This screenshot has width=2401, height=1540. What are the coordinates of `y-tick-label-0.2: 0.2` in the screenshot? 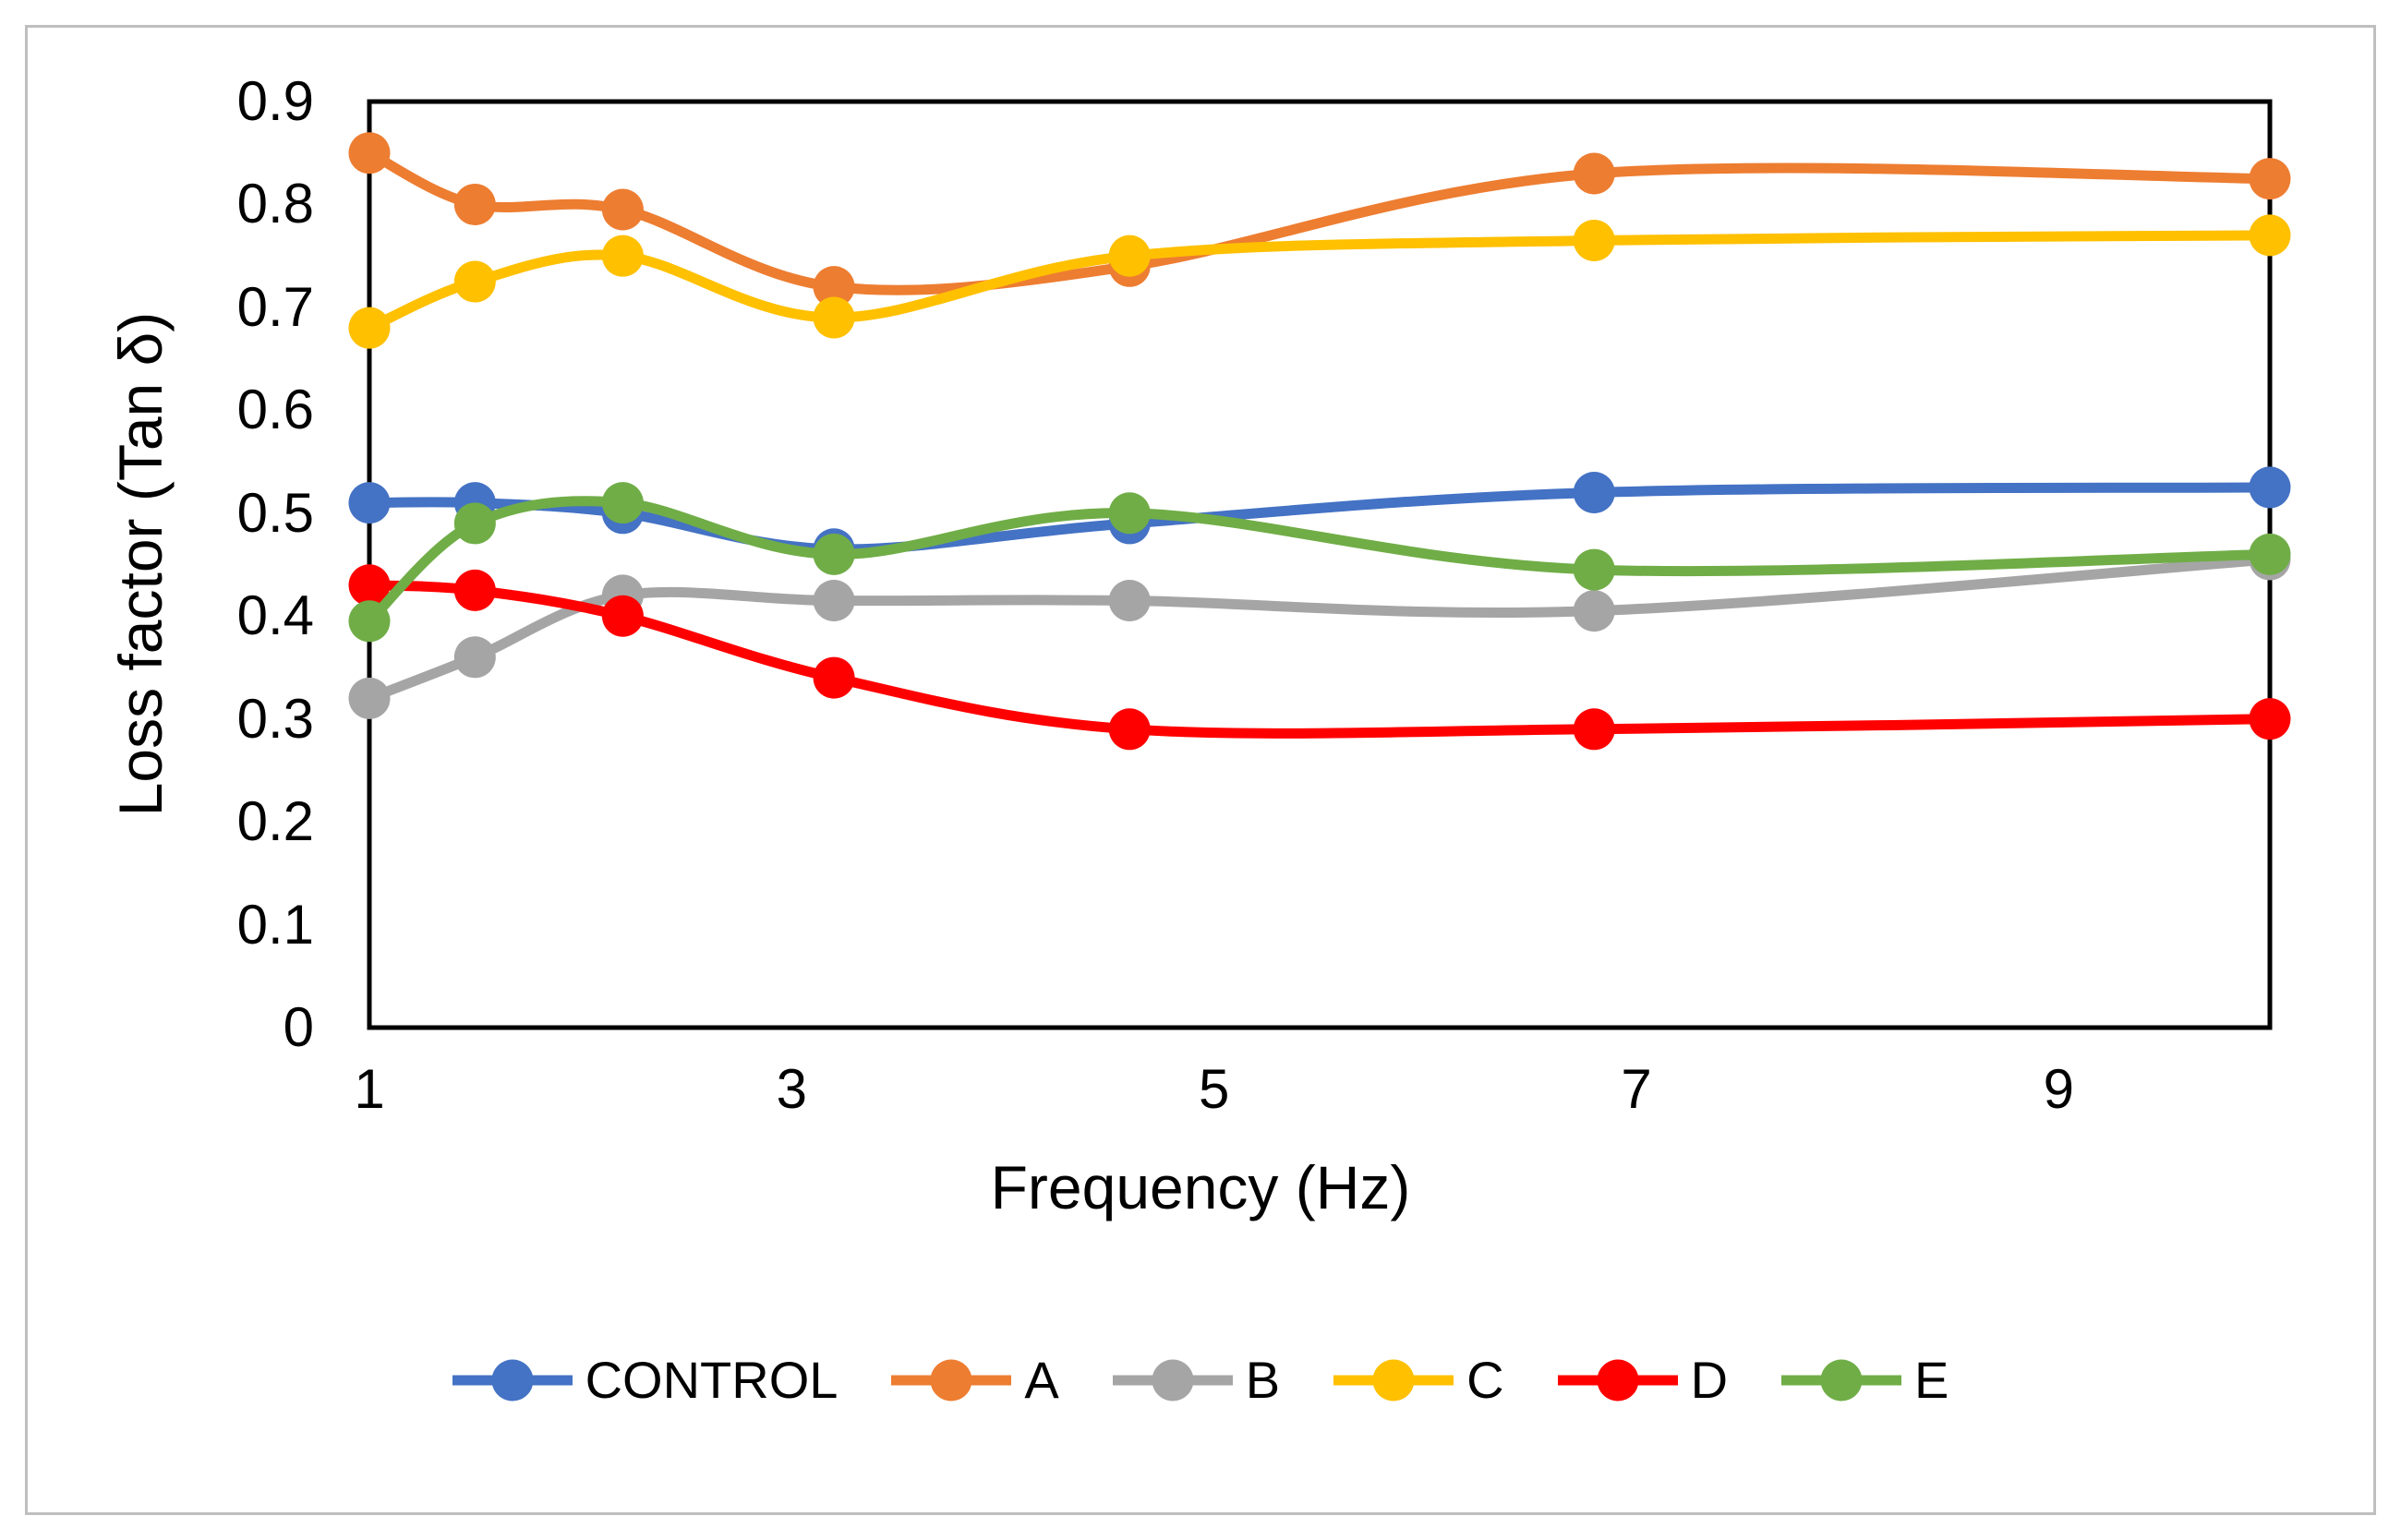 It's located at (275, 821).